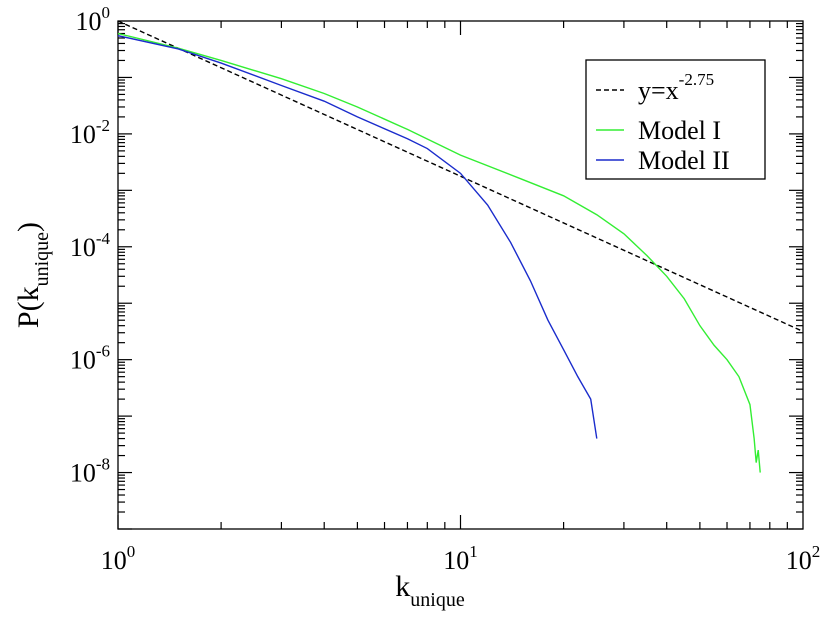  Describe the element at coordinates (679, 130) in the screenshot. I see `legend-label-1: Model I` at that location.